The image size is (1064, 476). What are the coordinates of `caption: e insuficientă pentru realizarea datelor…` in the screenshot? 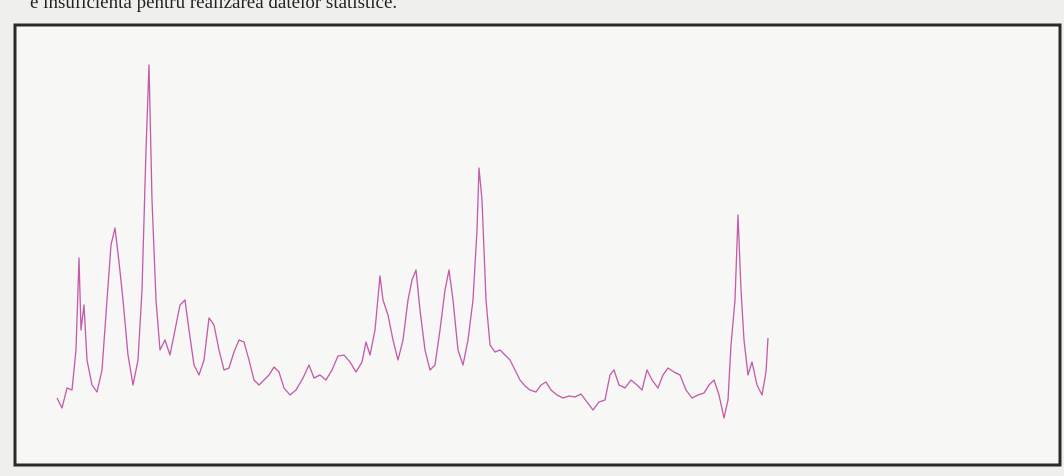 It's located at (213, 6).